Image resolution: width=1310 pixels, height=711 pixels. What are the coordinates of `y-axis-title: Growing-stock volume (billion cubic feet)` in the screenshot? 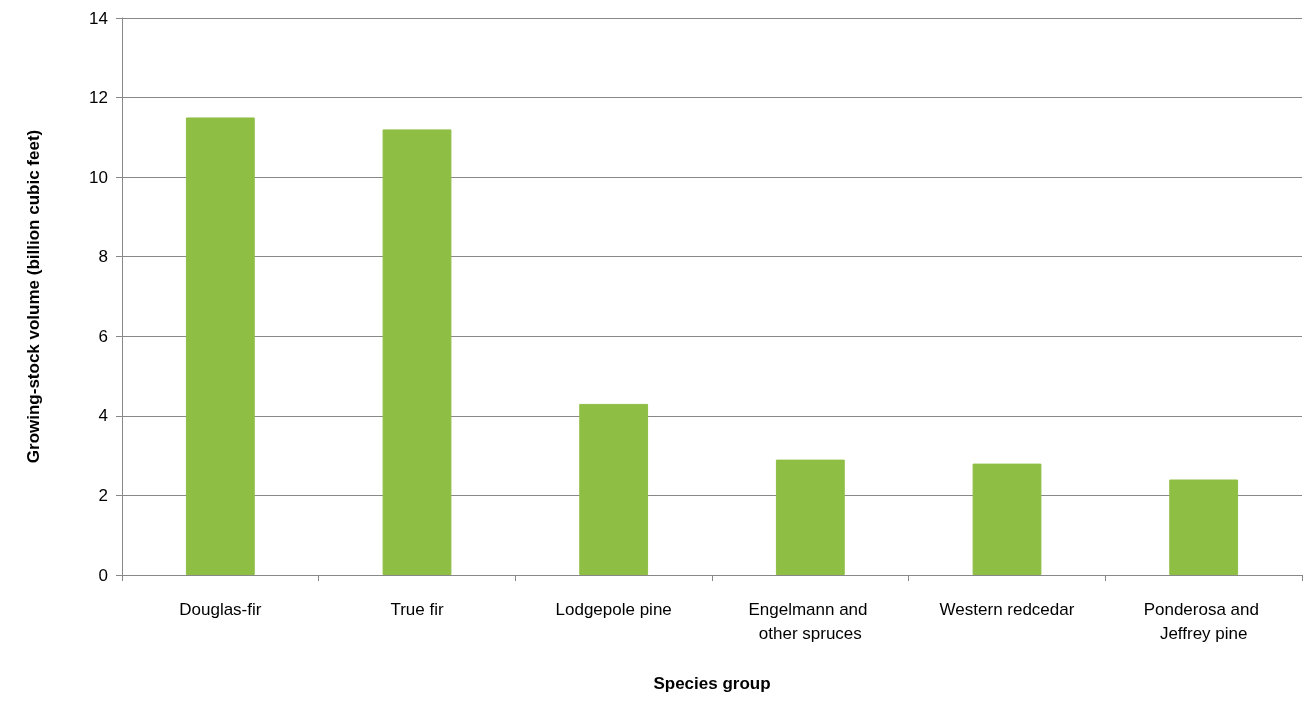 It's located at (33, 296).